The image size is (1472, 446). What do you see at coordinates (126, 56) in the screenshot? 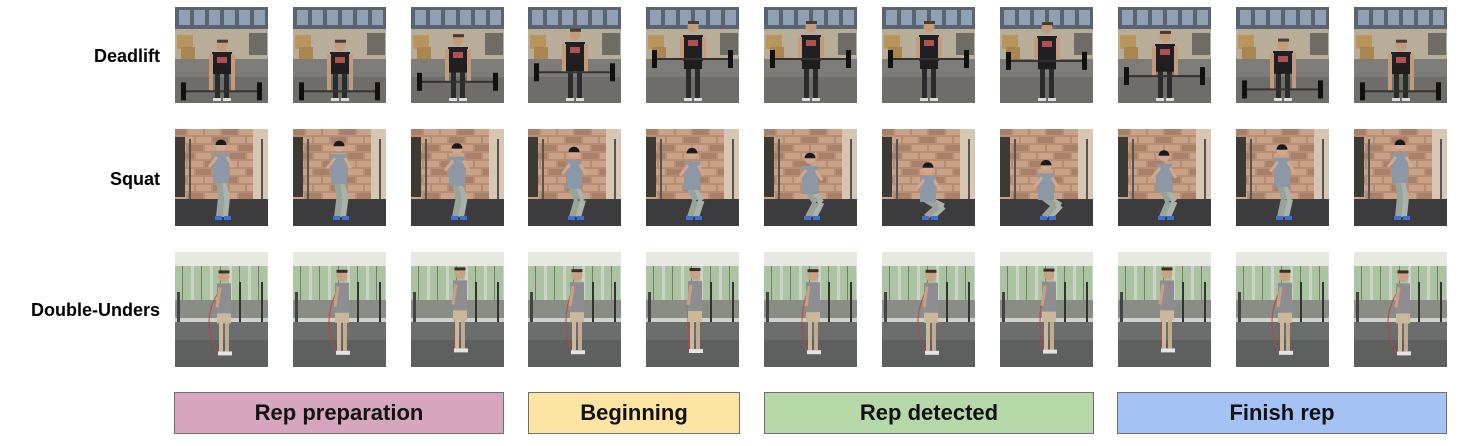
I see `row-label-deadlift: Deadlift` at bounding box center [126, 56].